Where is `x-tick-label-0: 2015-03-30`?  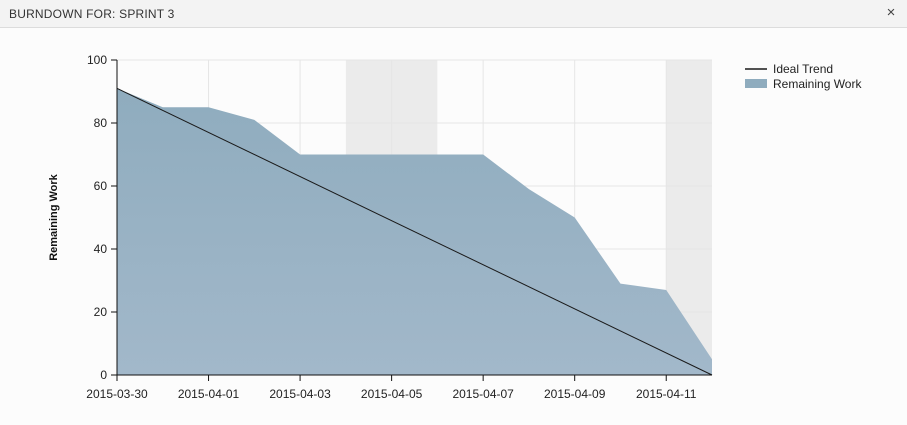 x-tick-label-0: 2015-03-30 is located at coordinates (117, 394).